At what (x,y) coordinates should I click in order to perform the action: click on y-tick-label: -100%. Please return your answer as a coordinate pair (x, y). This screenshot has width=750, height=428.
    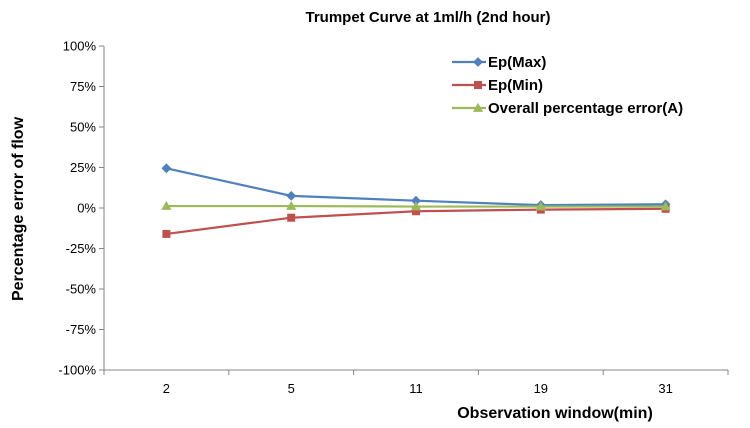
    Looking at the image, I should click on (77, 370).